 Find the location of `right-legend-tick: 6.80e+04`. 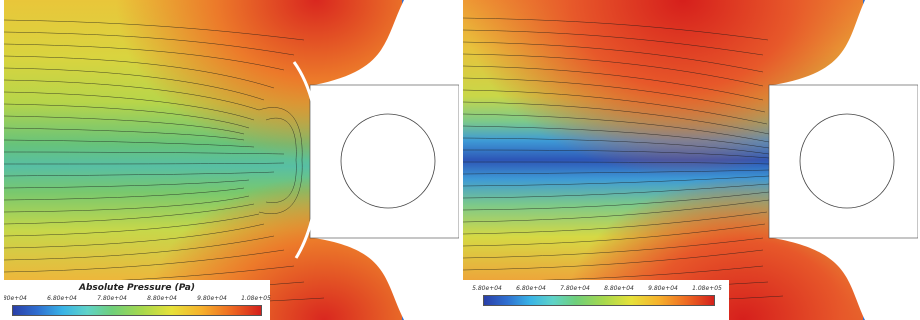

right-legend-tick: 6.80e+04 is located at coordinates (531, 288).